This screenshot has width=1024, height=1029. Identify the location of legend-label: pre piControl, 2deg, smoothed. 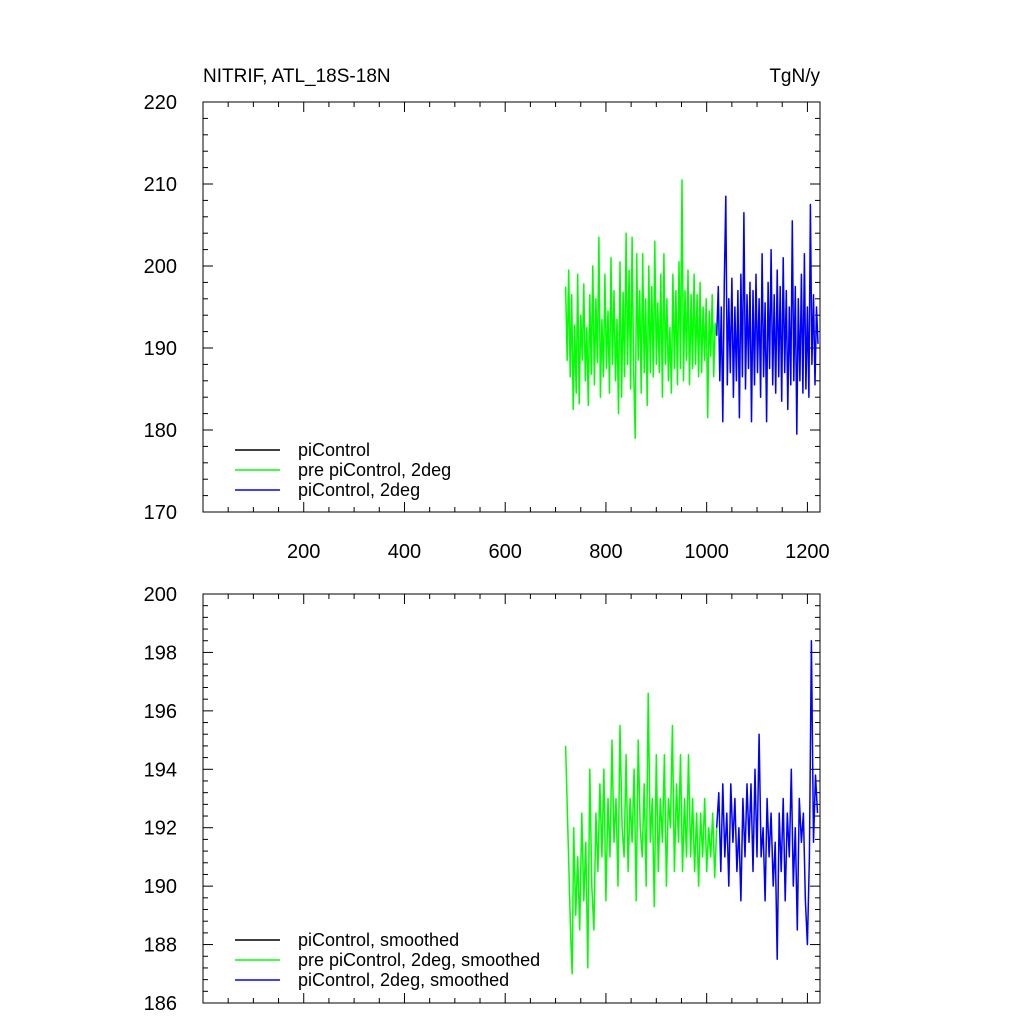
(419, 960).